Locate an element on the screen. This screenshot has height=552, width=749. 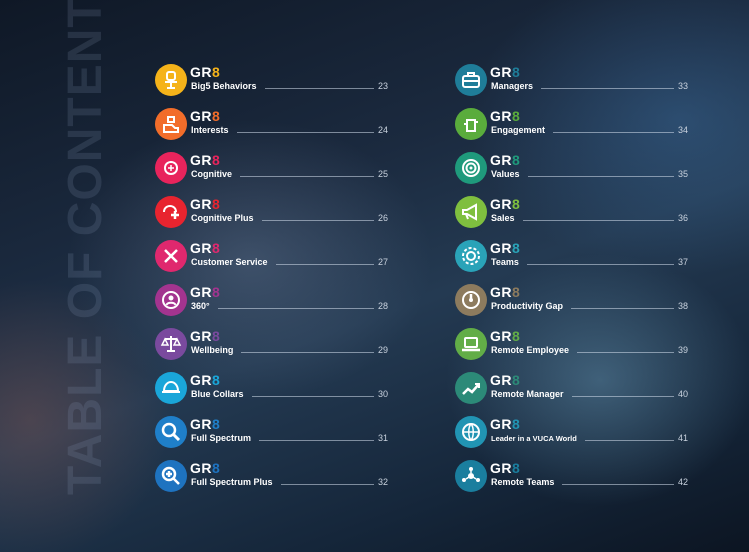
toc-entry-name: Cognitive Plus is located at coordinates (222, 218).